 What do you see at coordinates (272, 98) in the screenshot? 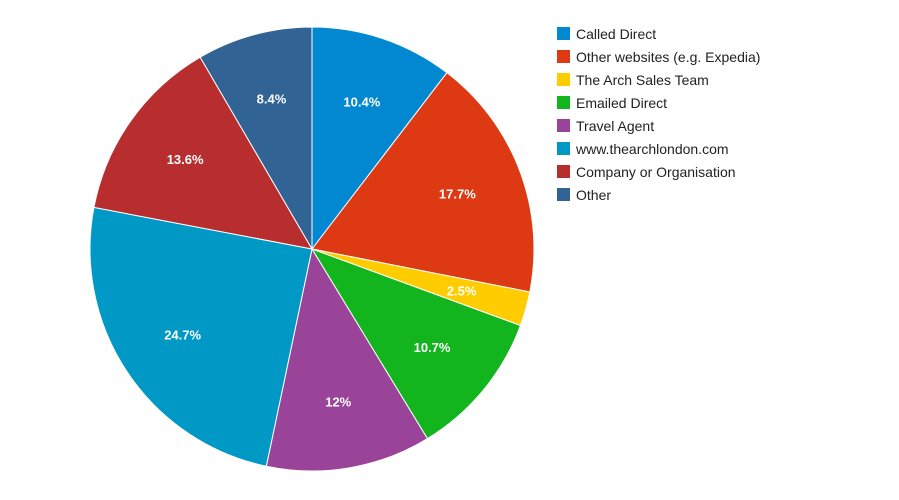
I see `slice-value-label: 8.4%` at bounding box center [272, 98].